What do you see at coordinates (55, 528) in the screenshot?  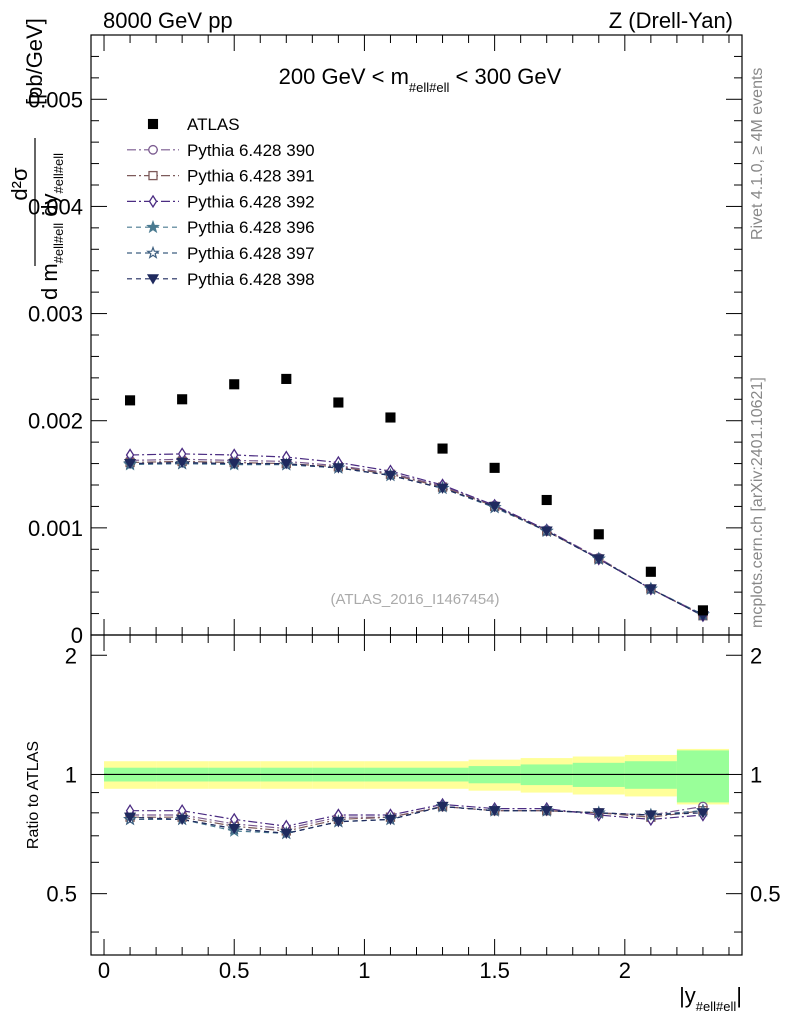 I see `y-tick-label: 0.001` at bounding box center [55, 528].